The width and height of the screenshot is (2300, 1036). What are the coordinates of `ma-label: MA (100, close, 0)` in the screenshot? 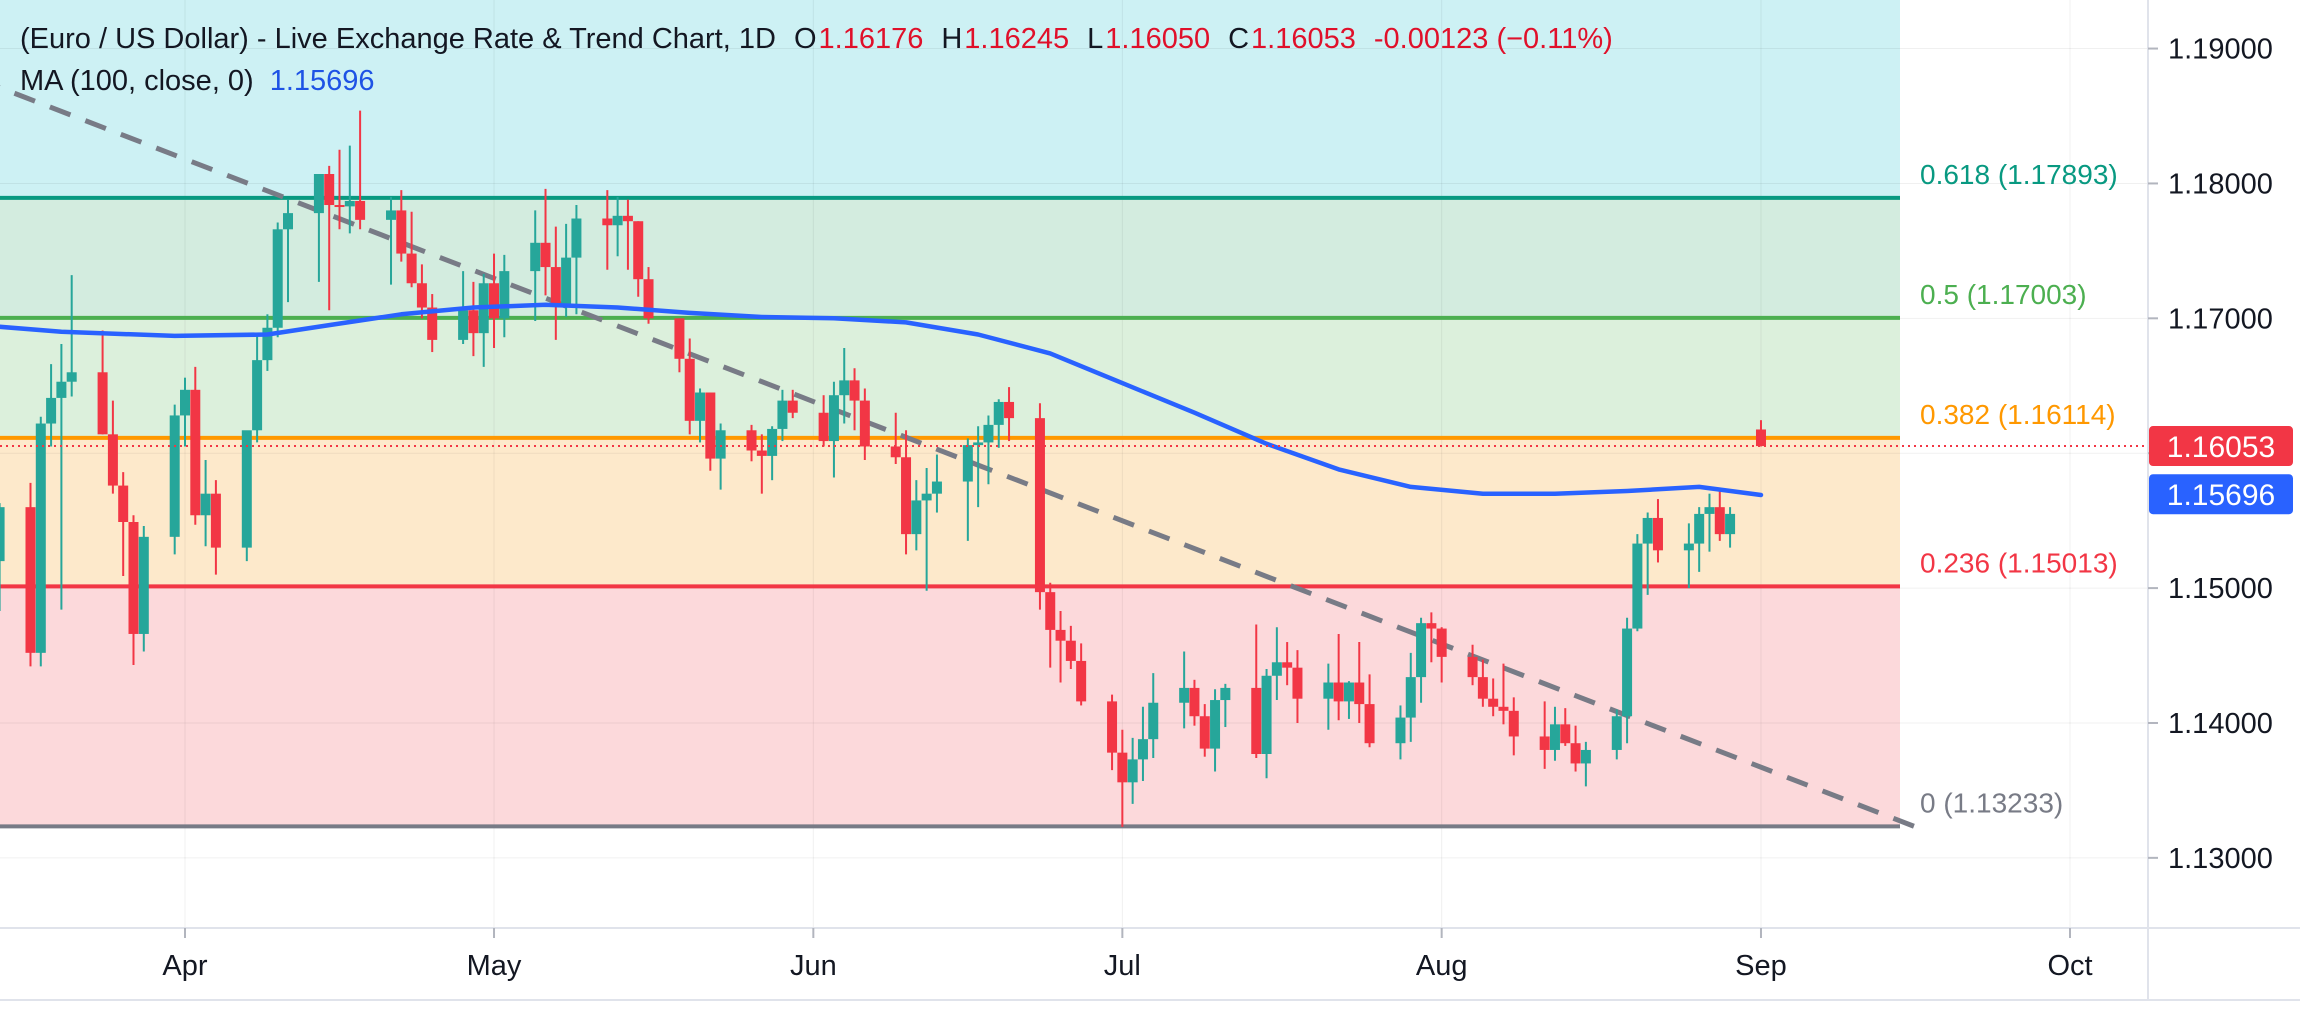 It's located at (137, 81).